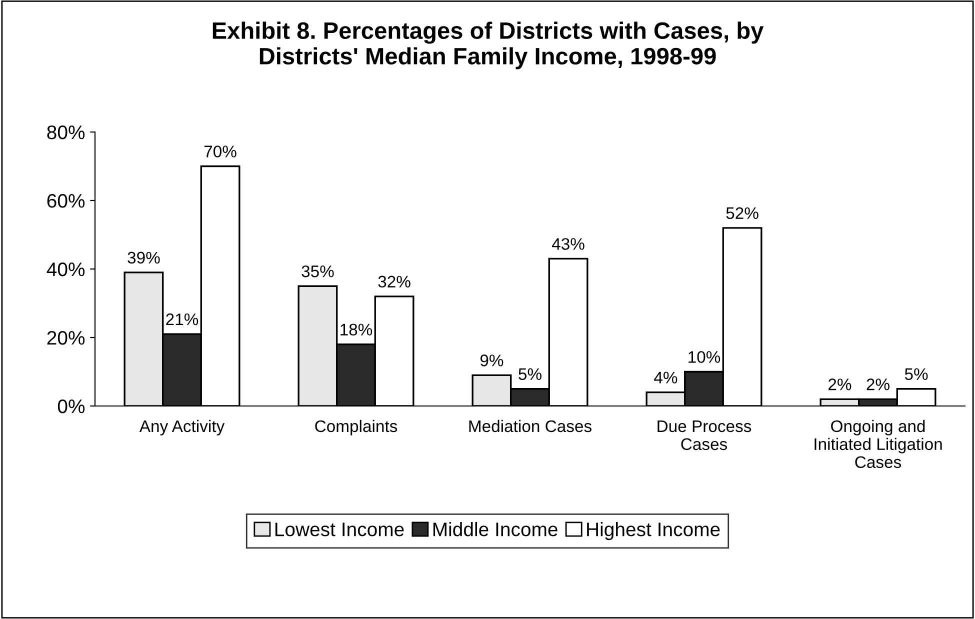 The height and width of the screenshot is (619, 975). I want to click on x-tick-label: Ongoing and Initiated Litigation Cases, so click(878, 444).